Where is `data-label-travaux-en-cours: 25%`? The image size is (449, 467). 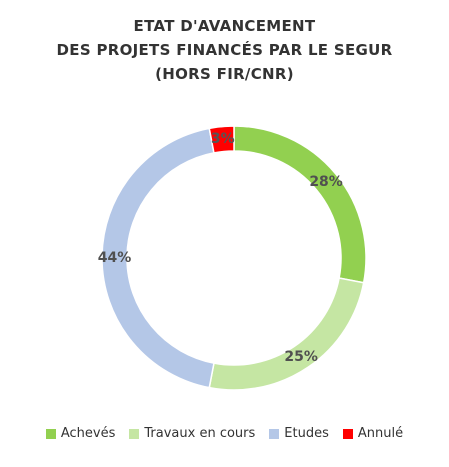 data-label-travaux-en-cours: 25% is located at coordinates (301, 357).